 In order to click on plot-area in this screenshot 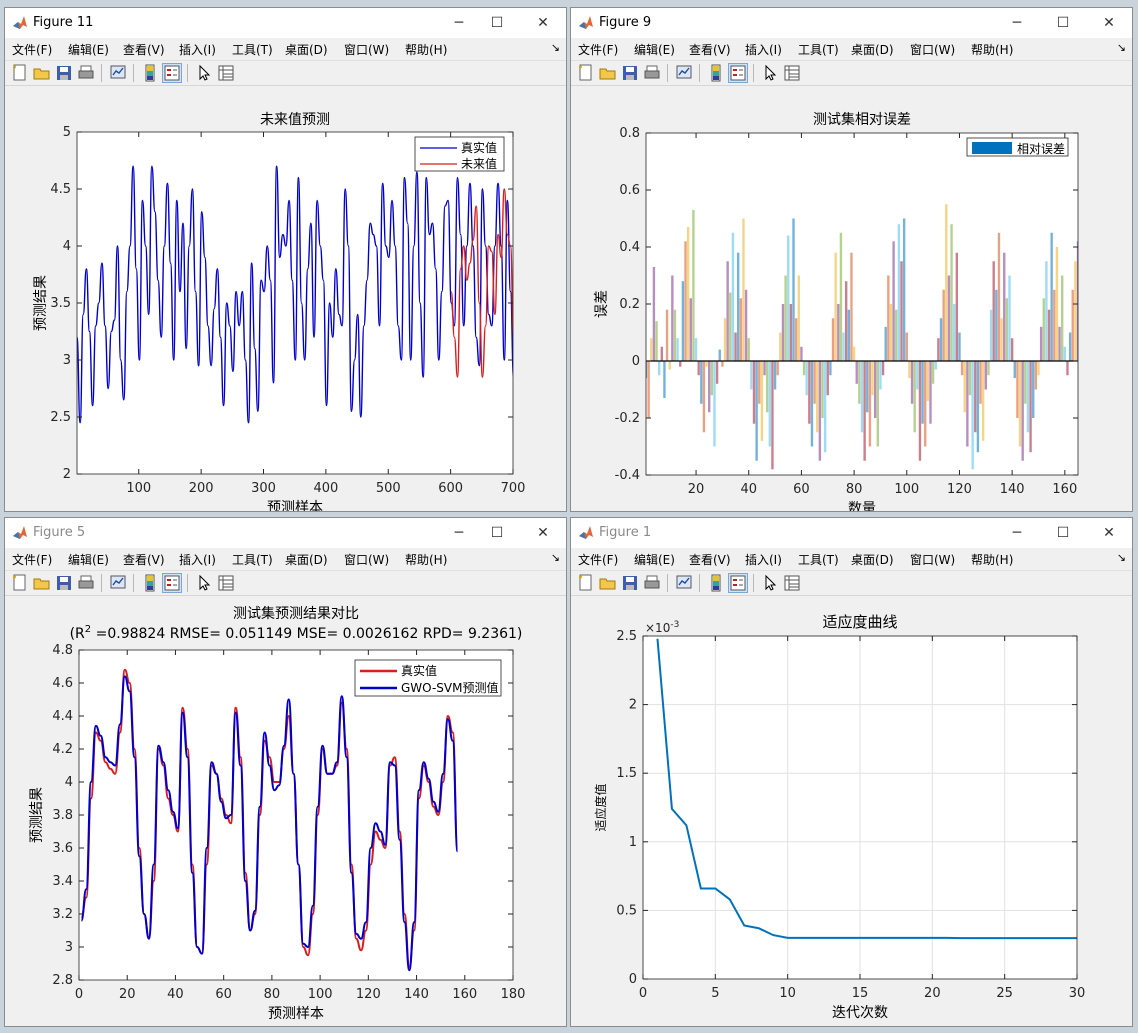, I will do `click(295, 303)`.